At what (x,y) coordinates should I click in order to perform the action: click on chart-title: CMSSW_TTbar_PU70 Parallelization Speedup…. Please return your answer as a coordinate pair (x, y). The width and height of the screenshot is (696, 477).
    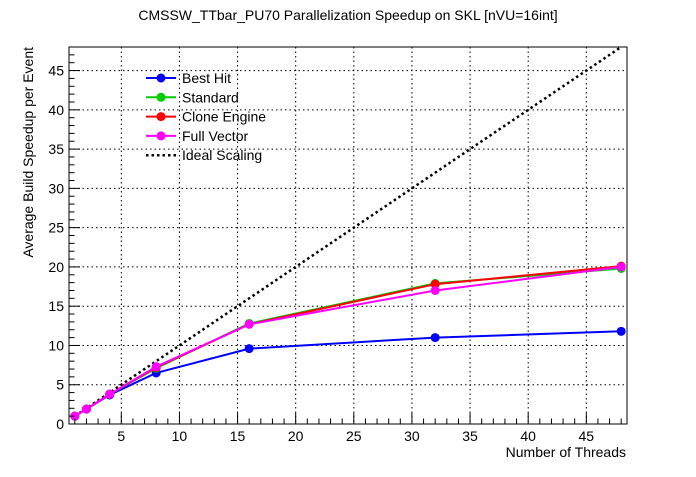
    Looking at the image, I should click on (347, 15).